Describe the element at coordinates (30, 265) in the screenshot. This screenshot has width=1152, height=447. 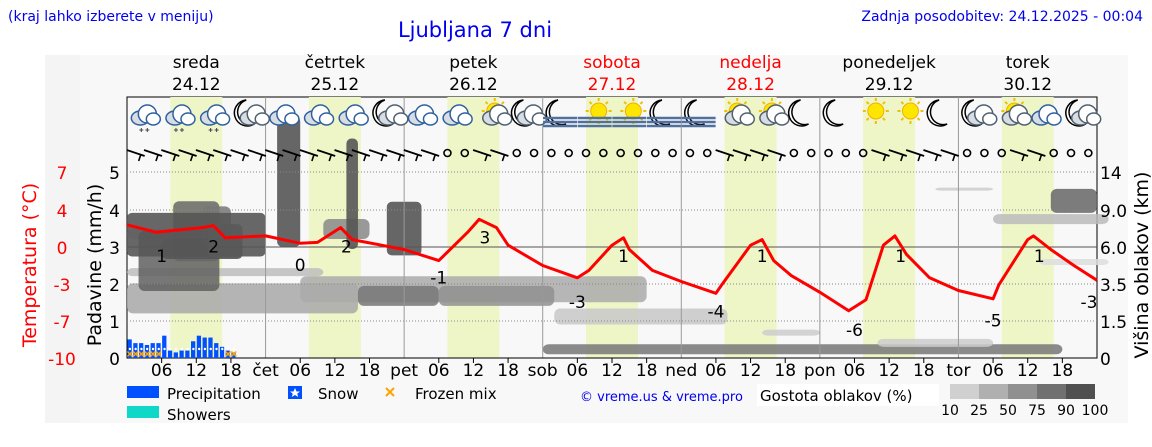
I see `temp-axis-label: Temperatura (°C)` at that location.